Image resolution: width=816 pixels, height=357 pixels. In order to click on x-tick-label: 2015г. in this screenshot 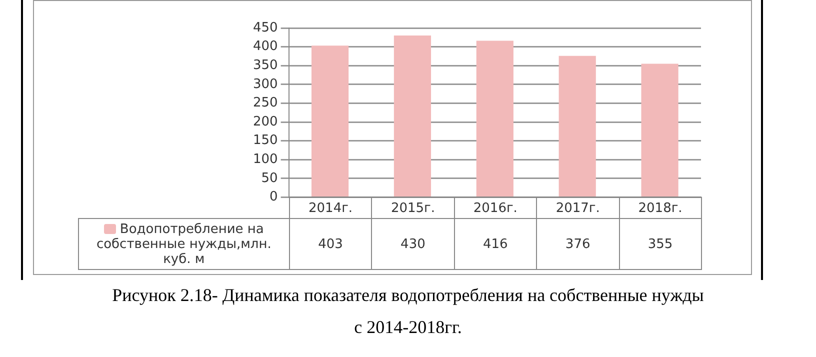, I will do `click(413, 208)`.